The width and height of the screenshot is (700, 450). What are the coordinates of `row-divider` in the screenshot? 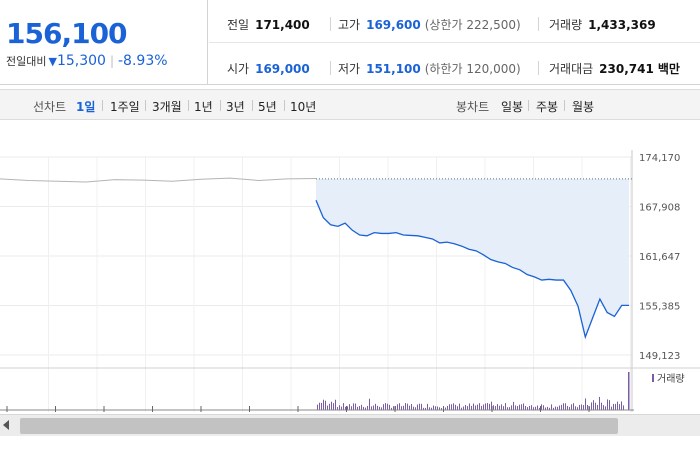 It's located at (454, 42).